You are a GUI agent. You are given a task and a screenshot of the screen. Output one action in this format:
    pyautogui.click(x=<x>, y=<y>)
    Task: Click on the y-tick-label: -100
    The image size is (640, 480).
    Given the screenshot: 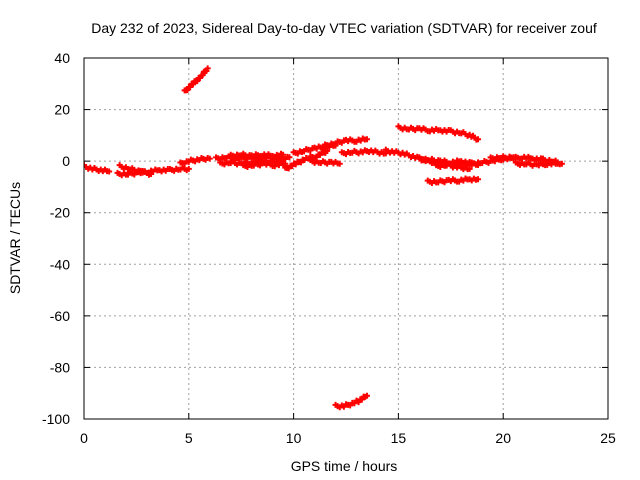 What is the action you would take?
    pyautogui.click(x=56, y=419)
    